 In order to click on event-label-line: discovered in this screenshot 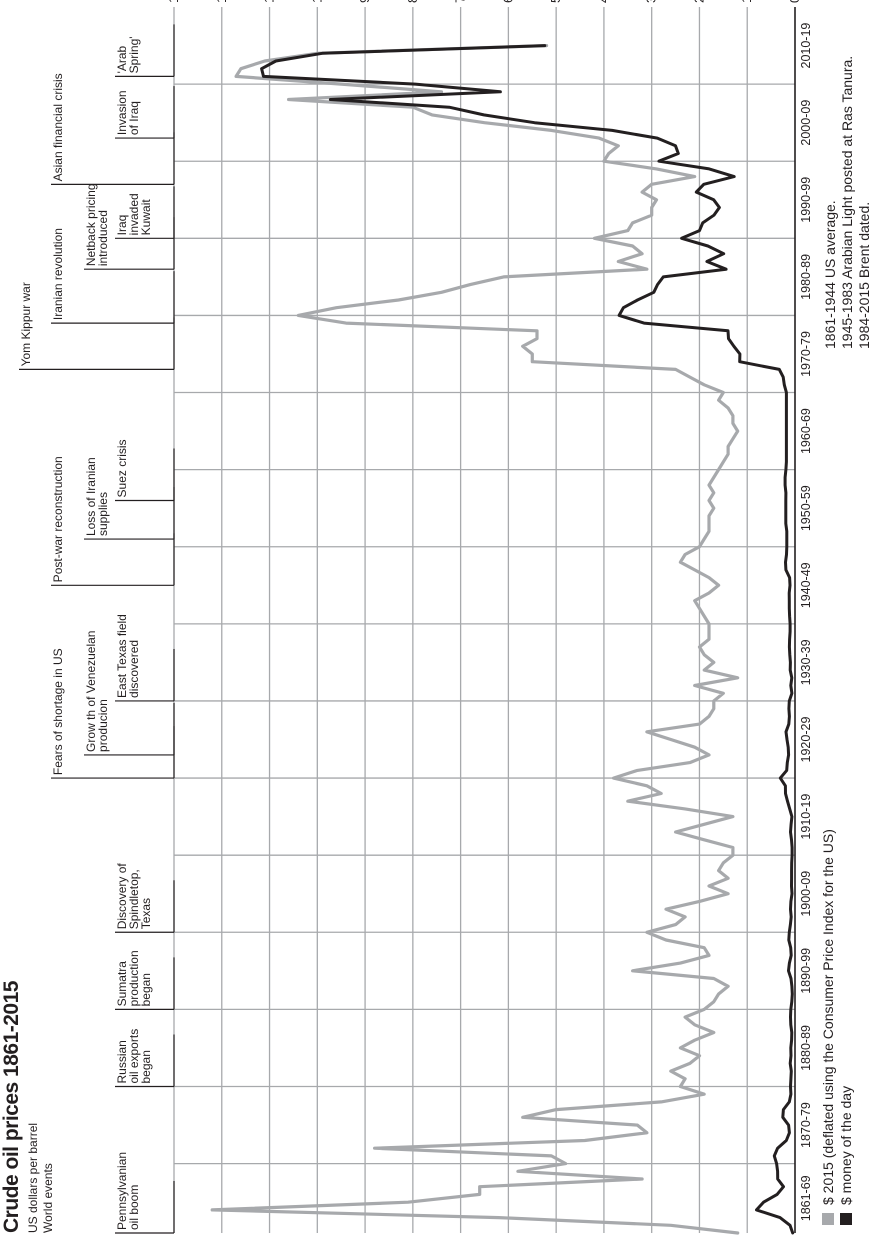, I will do `click(134, 669)`.